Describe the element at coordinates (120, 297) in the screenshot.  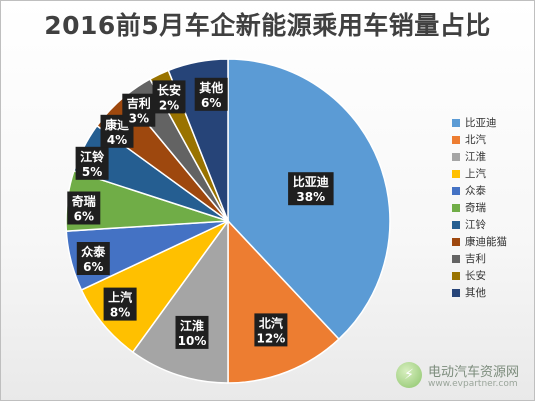
I see `data-label-name: 上汽` at that location.